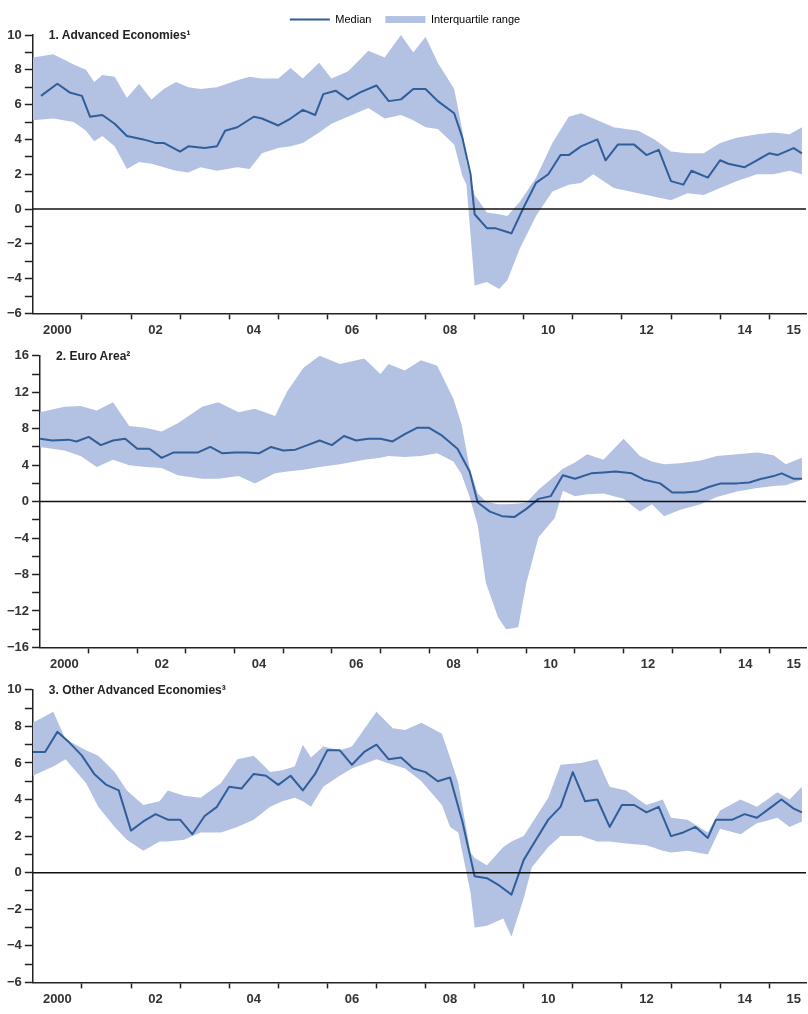 Image resolution: width=808 pixels, height=1014 pixels. Describe the element at coordinates (353, 18) in the screenshot. I see `legend-label: Median` at that location.